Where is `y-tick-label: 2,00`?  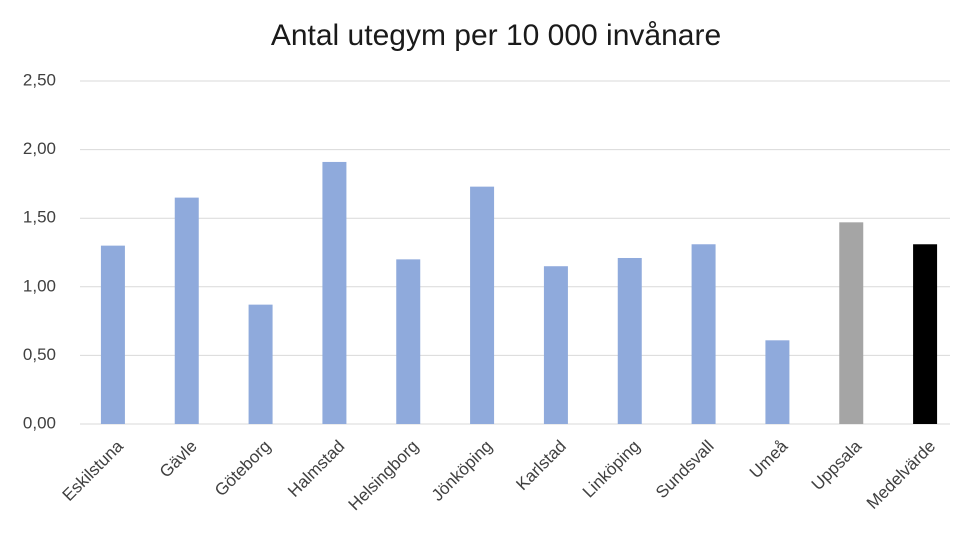 y-tick-label: 2,00 is located at coordinates (39, 148).